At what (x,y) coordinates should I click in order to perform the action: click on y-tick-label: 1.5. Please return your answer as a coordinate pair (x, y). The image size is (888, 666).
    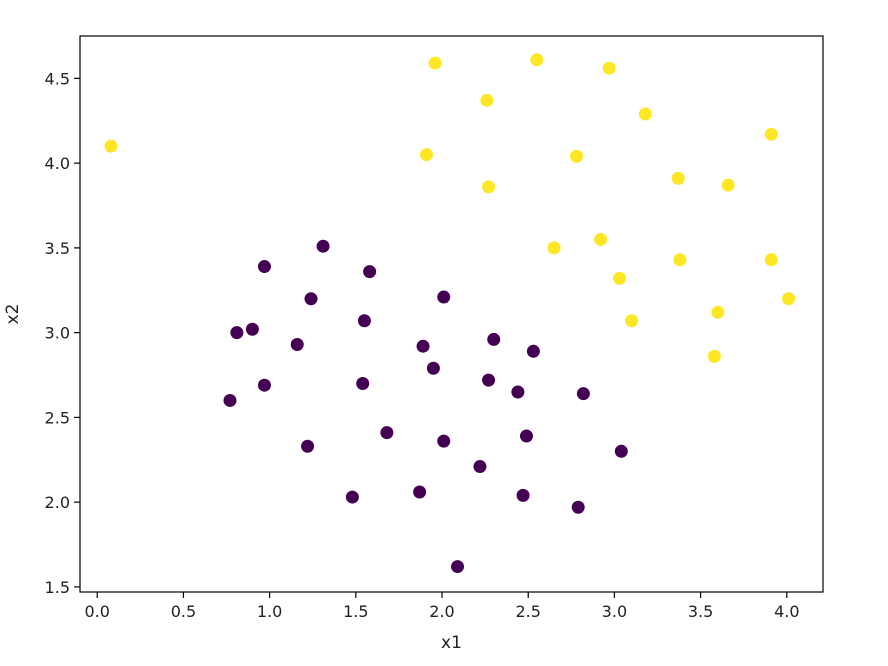
    Looking at the image, I should click on (57, 587).